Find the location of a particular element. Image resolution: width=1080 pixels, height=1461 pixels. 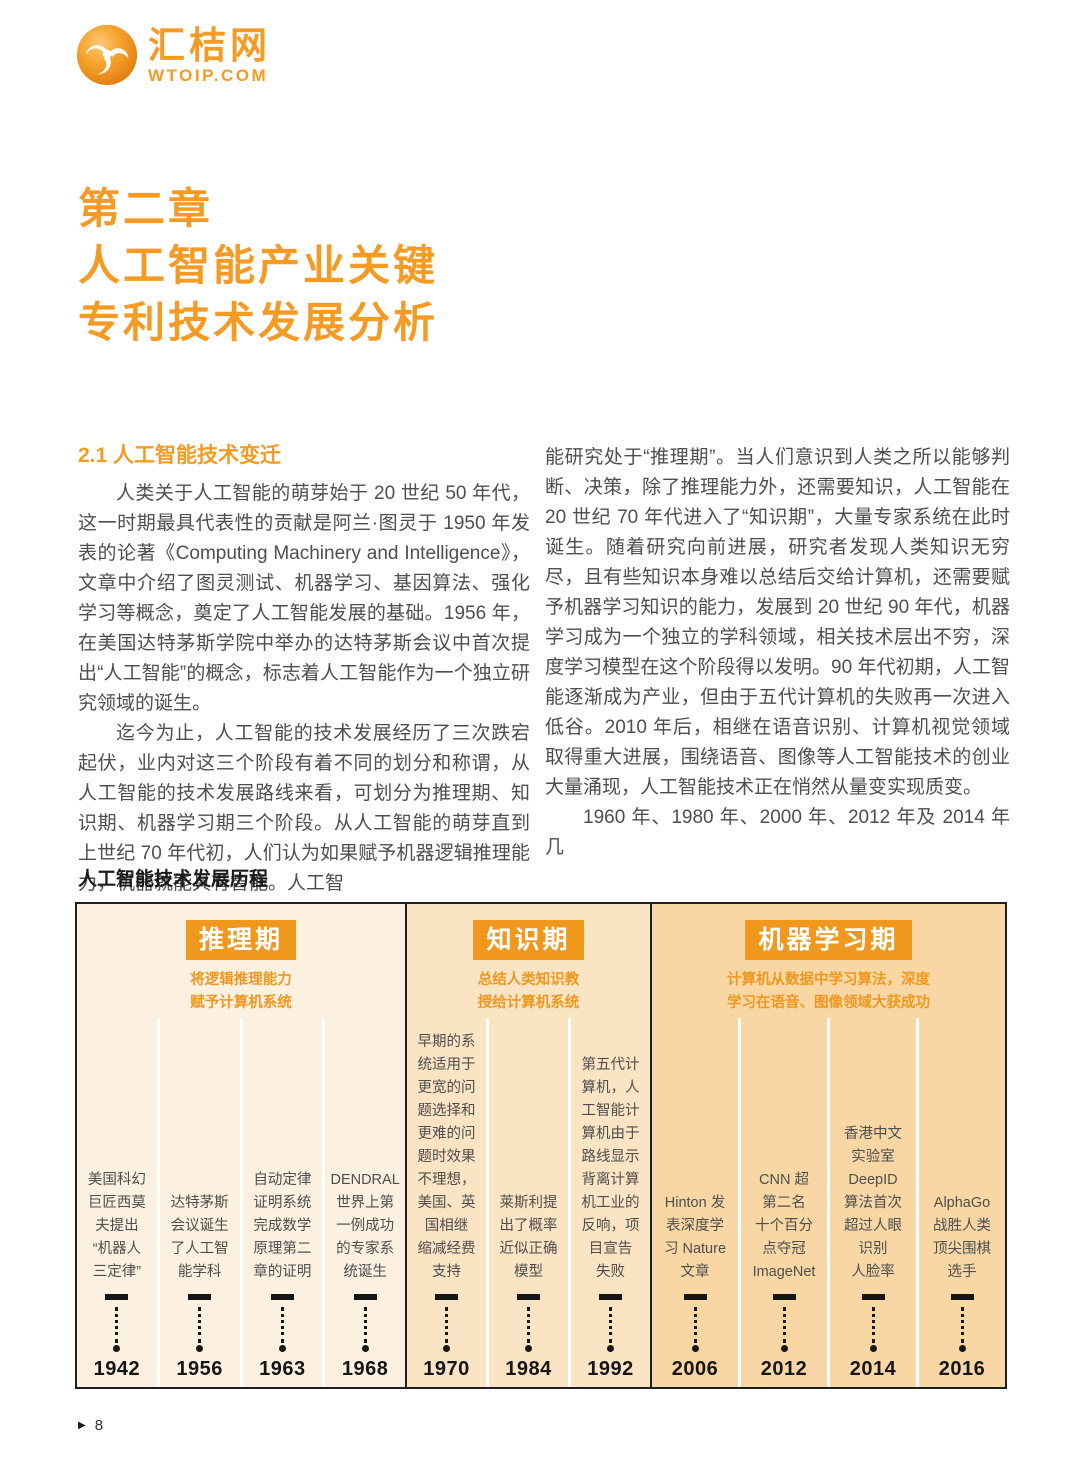

period-subtitle: 计算机从数据中学习算法，深度 学习在语音、图像领域大获成功 is located at coordinates (828, 991).